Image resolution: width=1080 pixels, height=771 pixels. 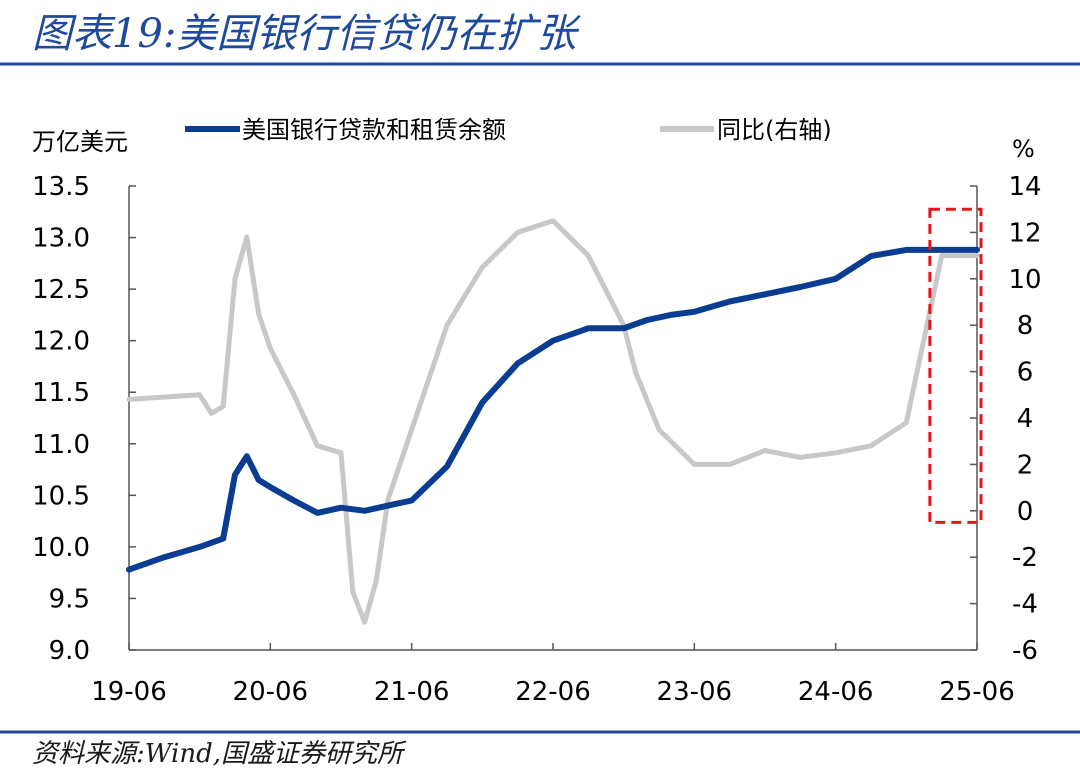 What do you see at coordinates (61, 445) in the screenshot?
I see `left-tick-label: 11.0` at bounding box center [61, 445].